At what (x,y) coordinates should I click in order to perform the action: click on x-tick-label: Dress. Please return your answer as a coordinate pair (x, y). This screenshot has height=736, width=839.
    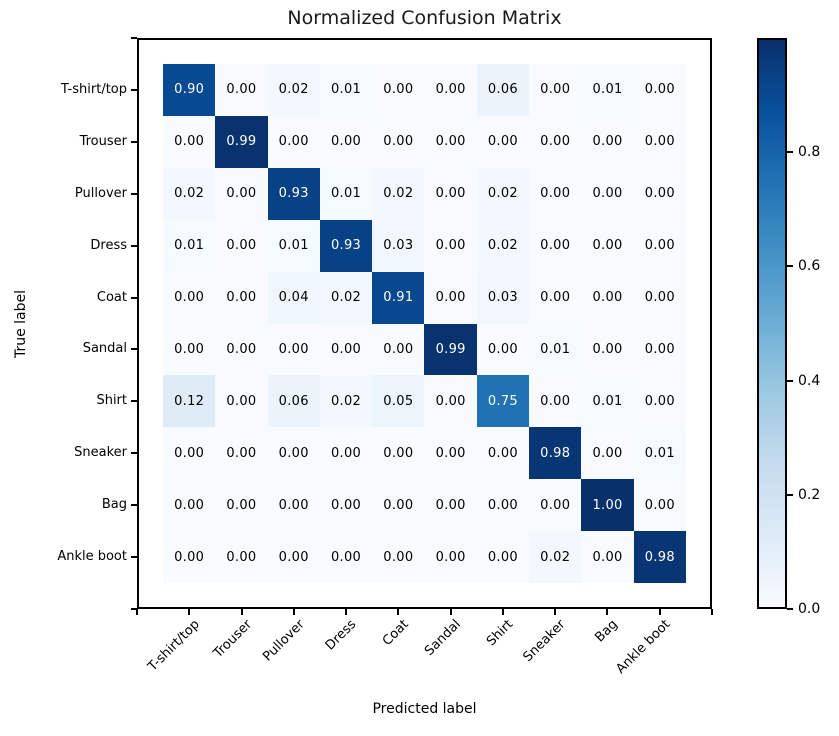
    Looking at the image, I should click on (341, 635).